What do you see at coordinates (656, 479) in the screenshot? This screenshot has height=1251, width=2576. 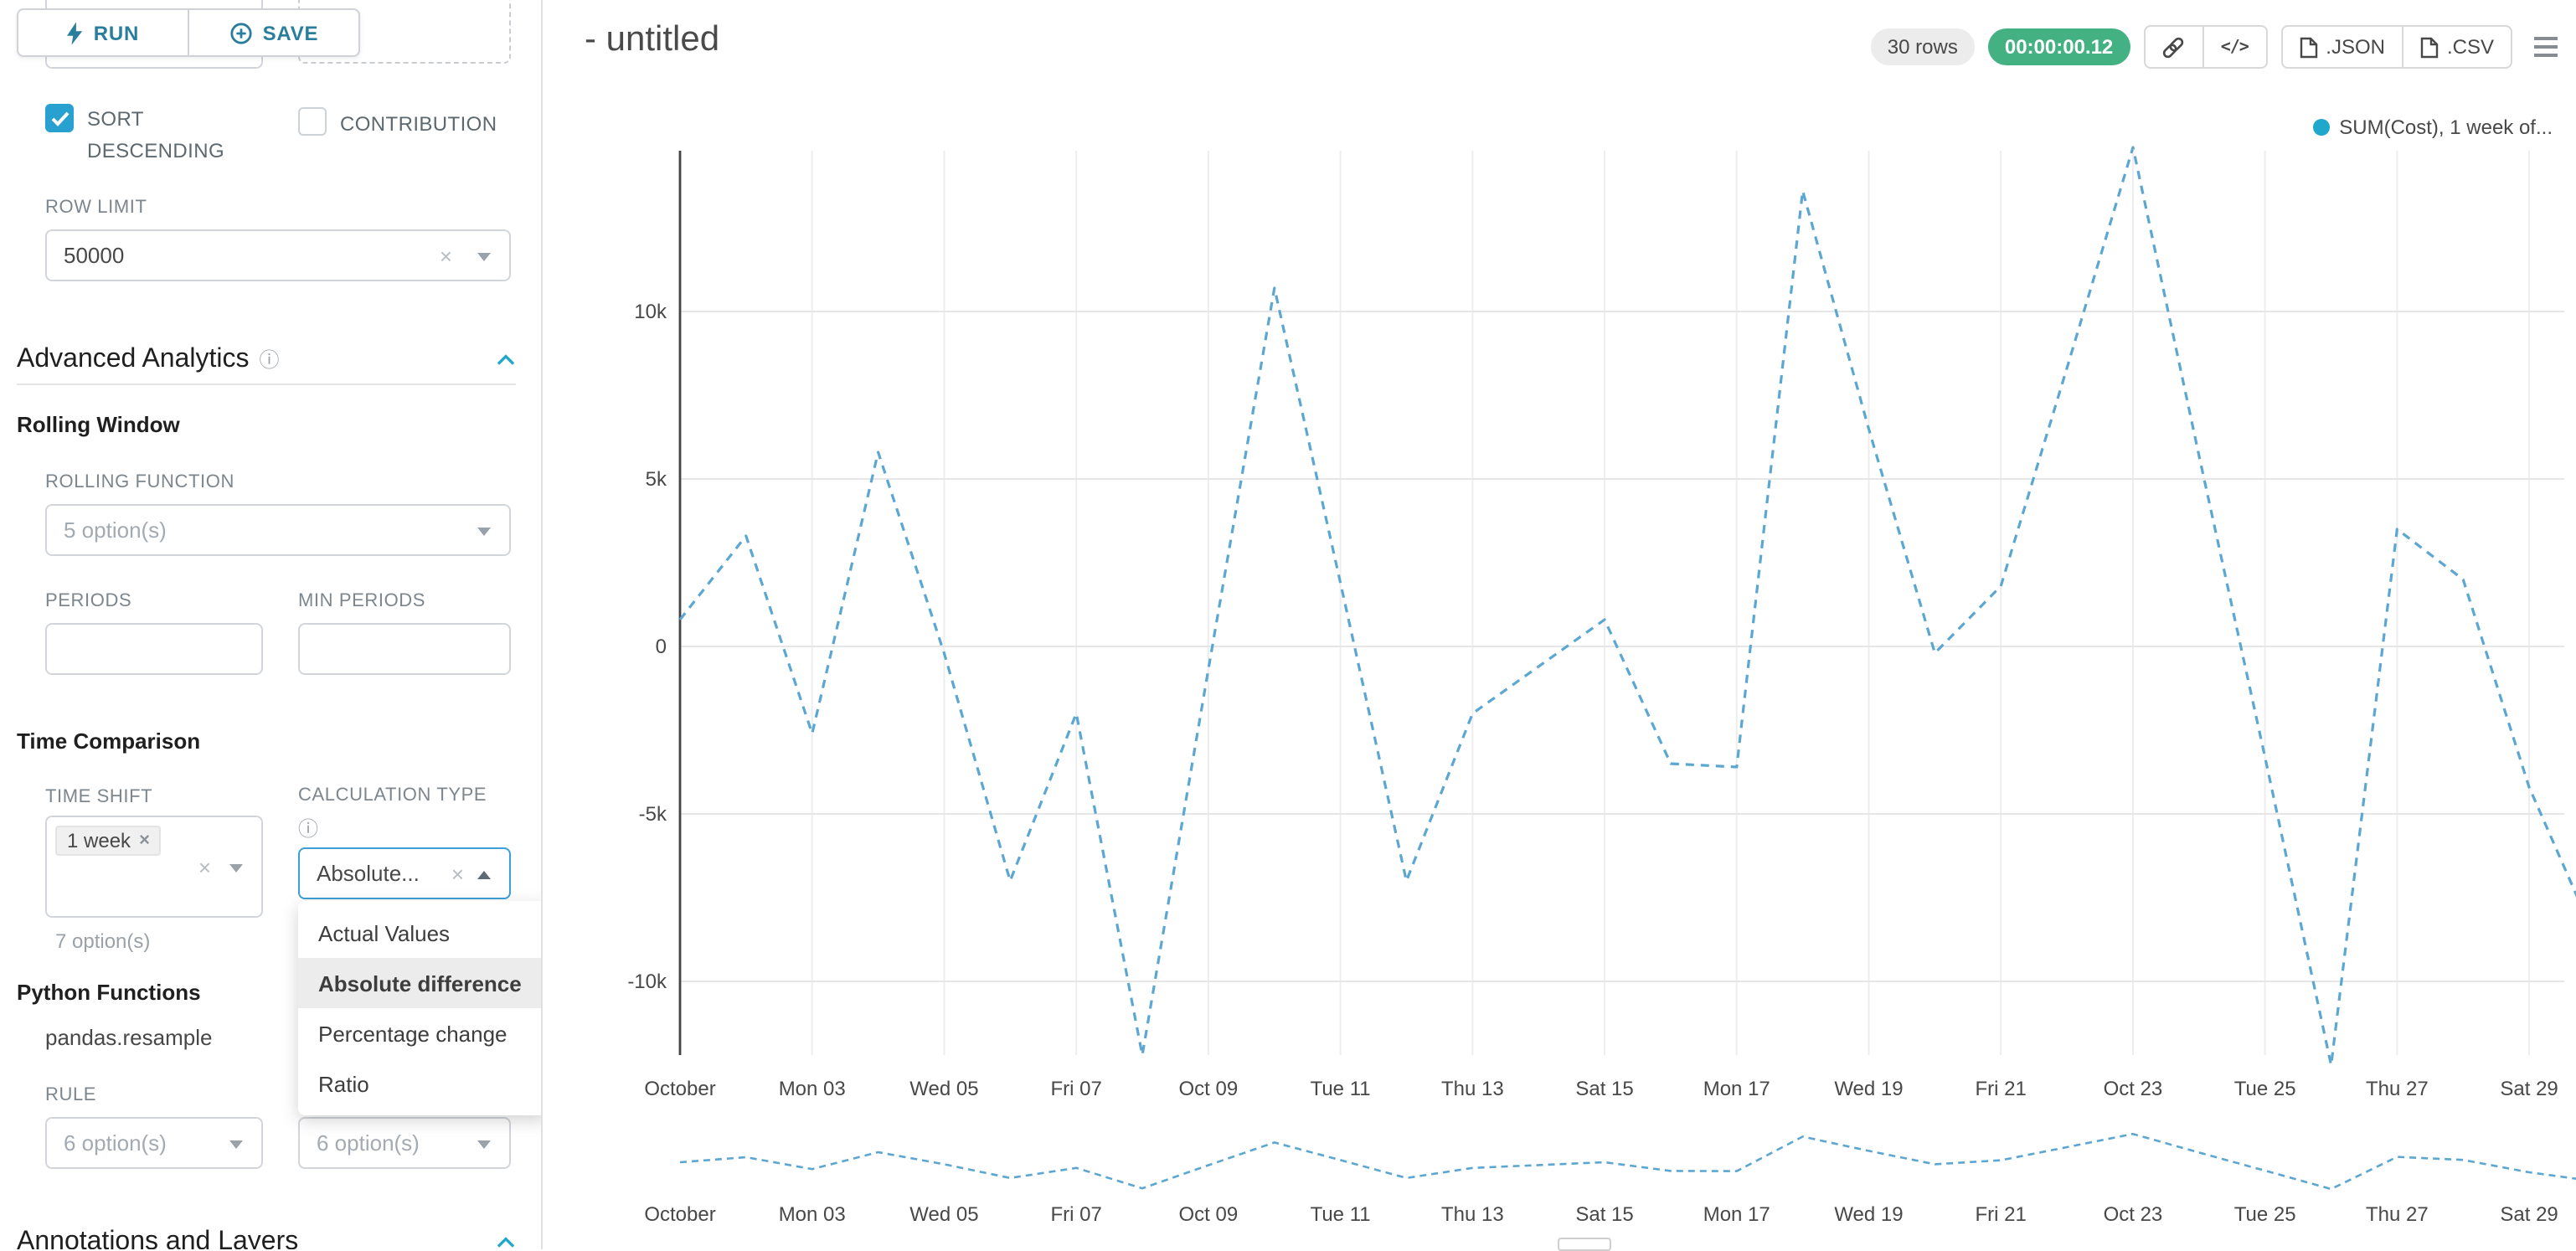 I see `y-tick-label: 5k` at bounding box center [656, 479].